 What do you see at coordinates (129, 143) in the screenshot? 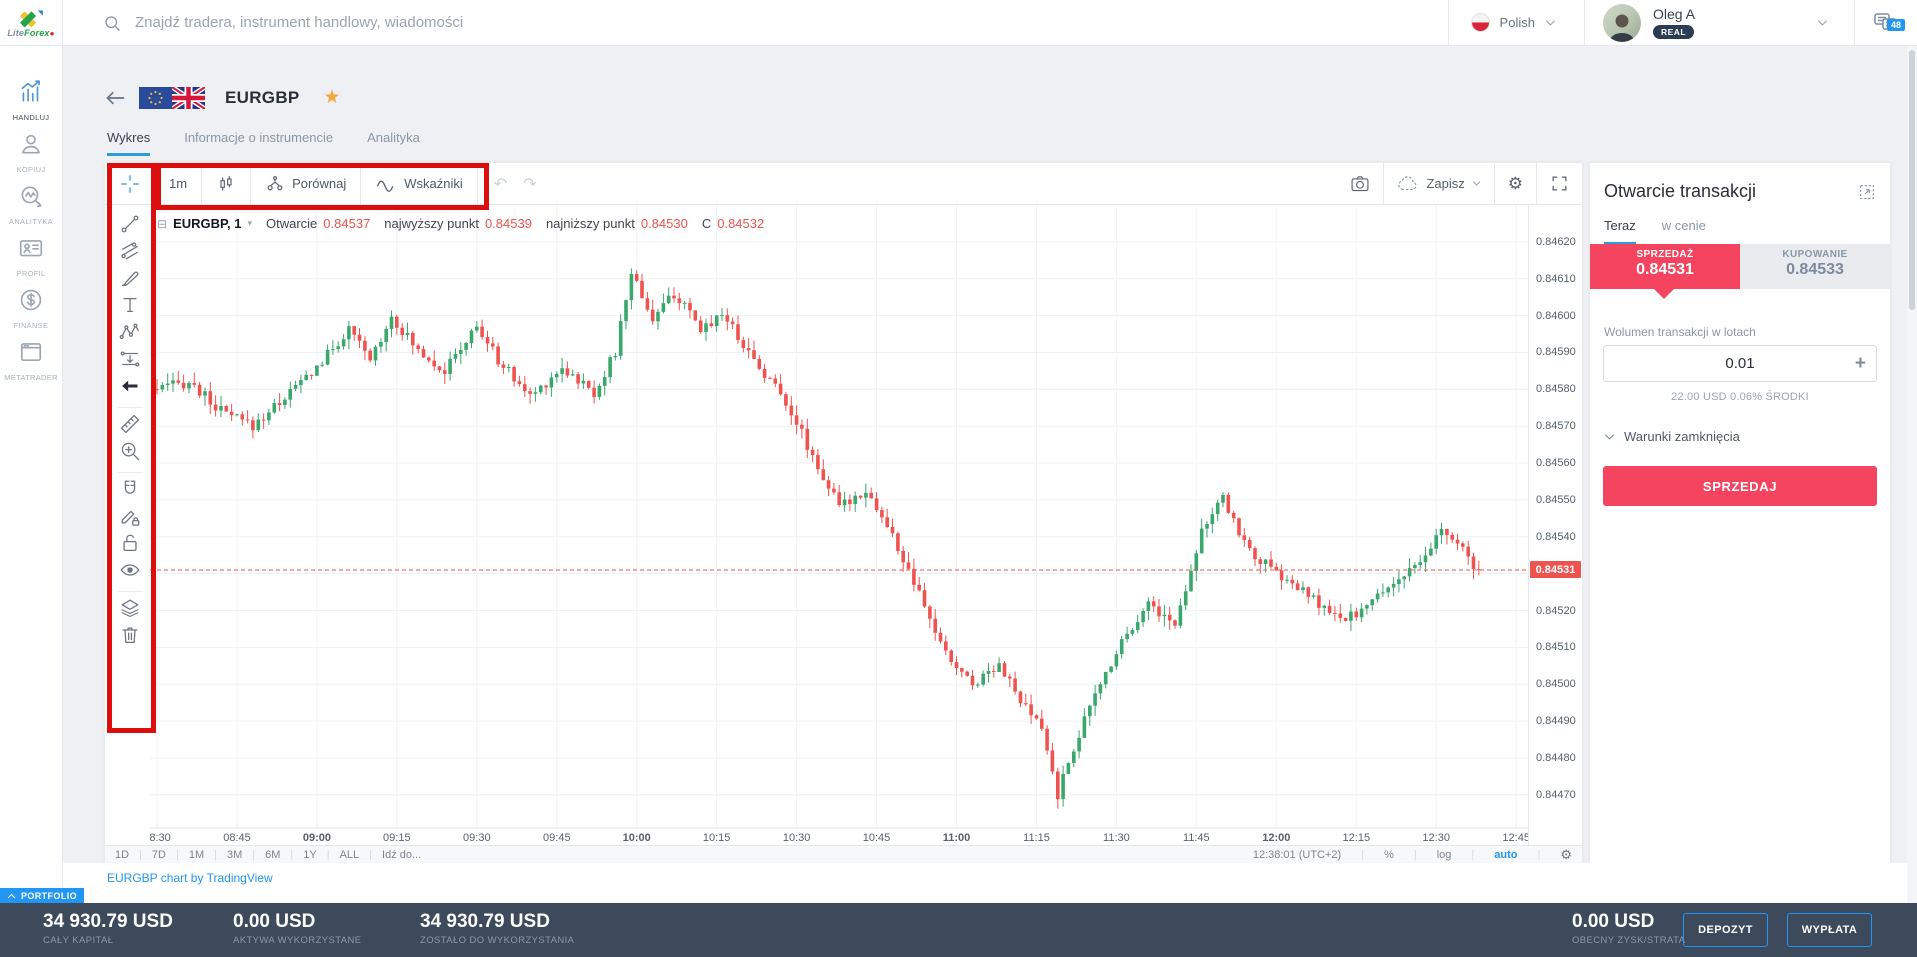
I see `tab-wykres: Wykres` at bounding box center [129, 143].